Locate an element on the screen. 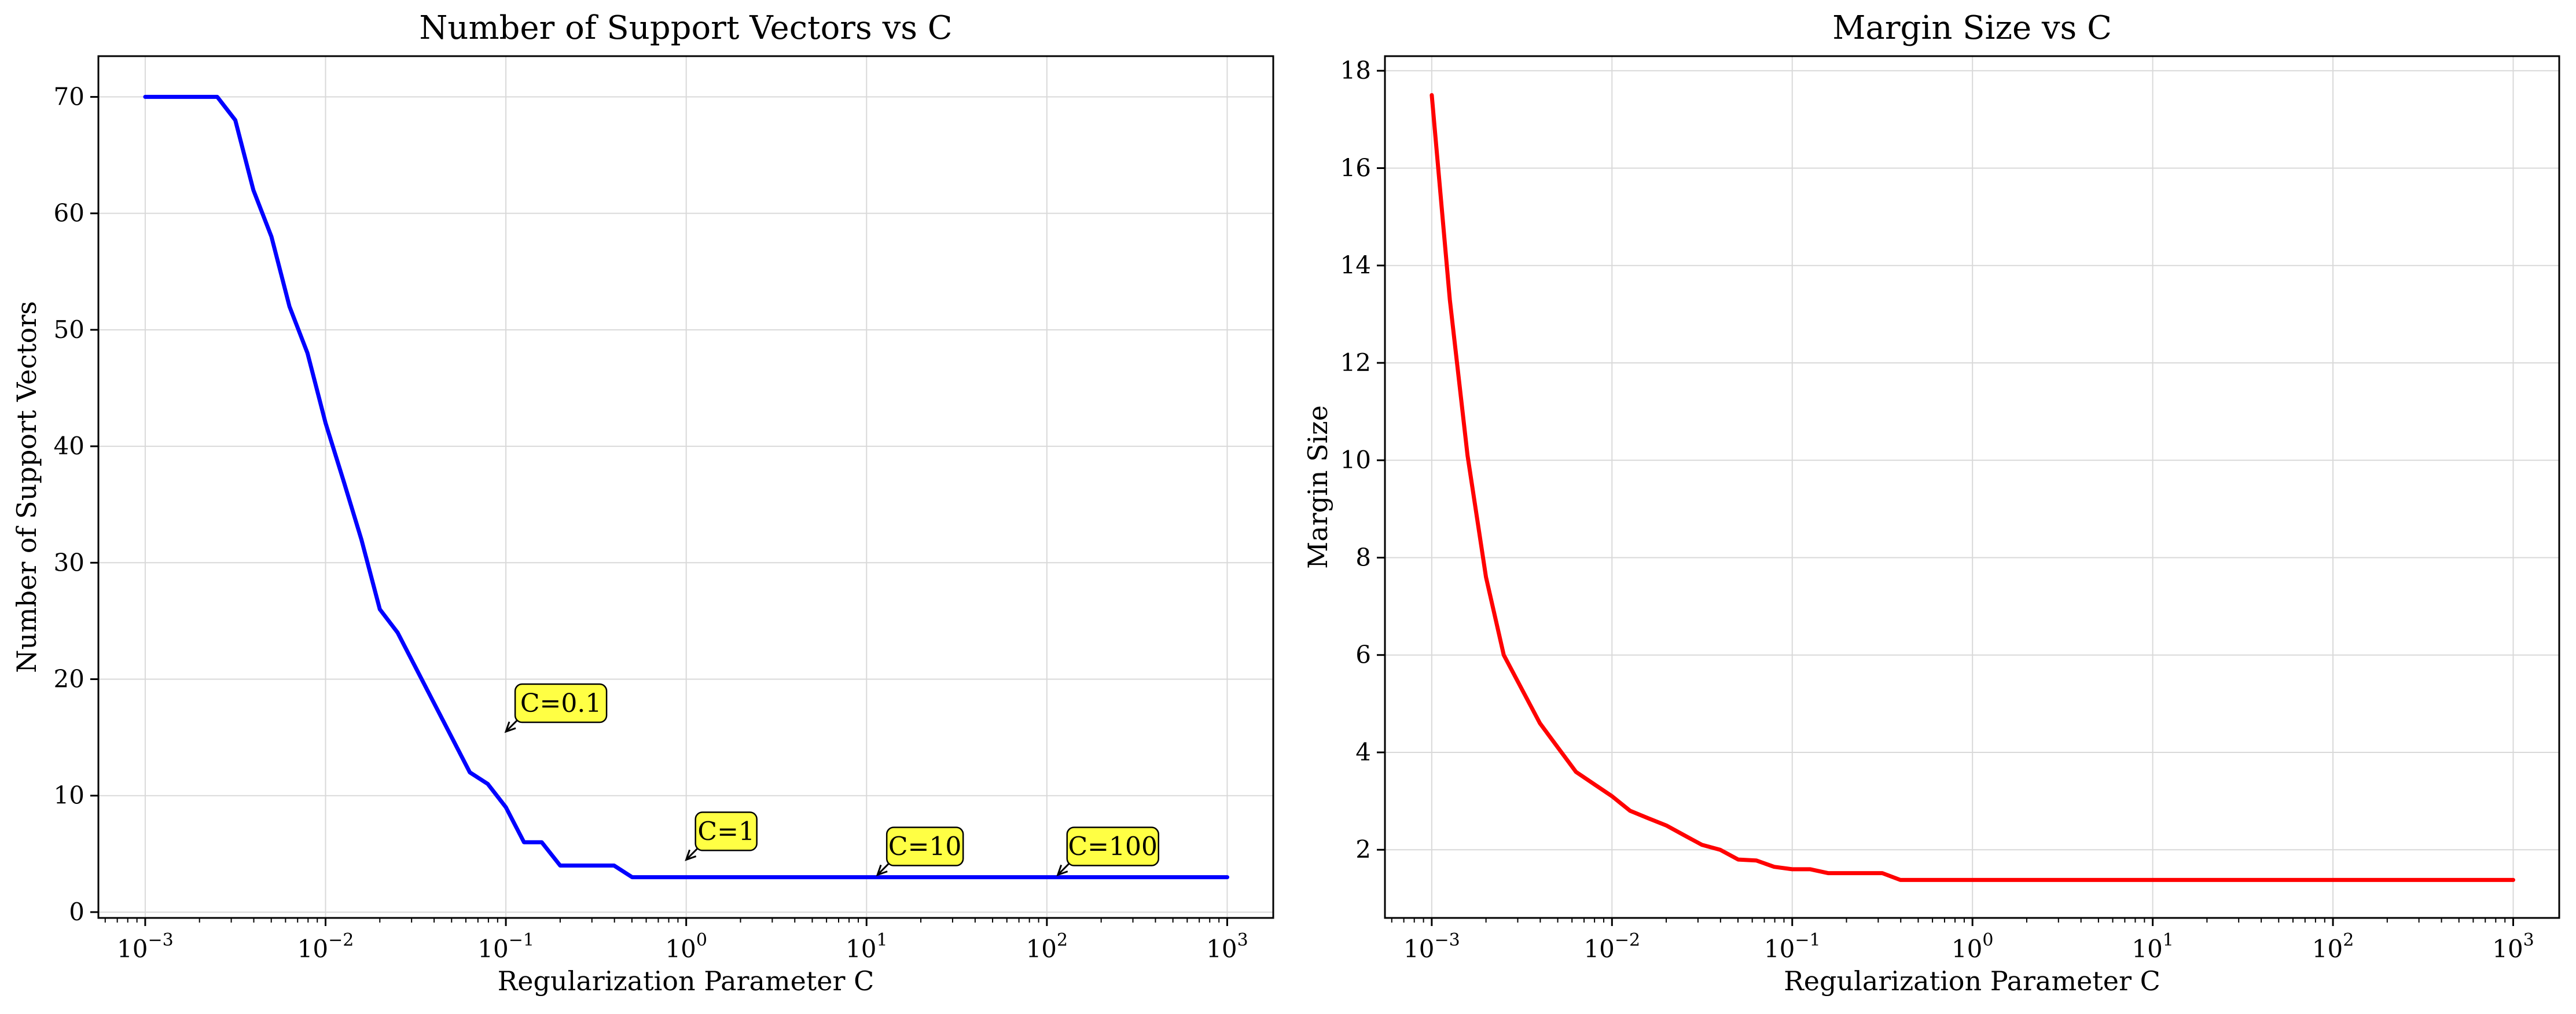 Image resolution: width=2576 pixels, height=1014 pixels. y-tick-label-5: 12 is located at coordinates (1356, 362).